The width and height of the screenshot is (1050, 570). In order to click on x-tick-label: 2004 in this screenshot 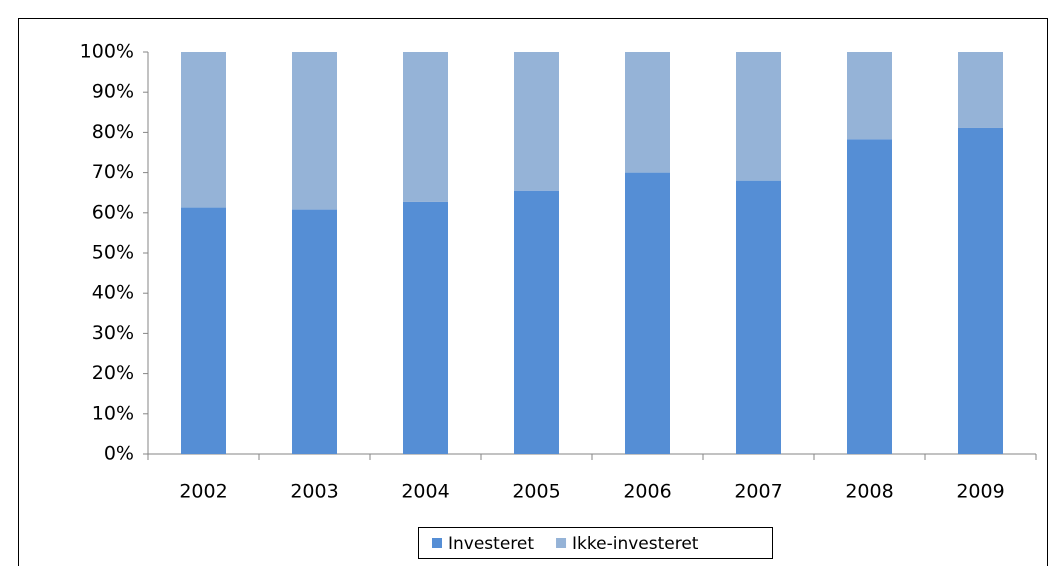, I will do `click(425, 492)`.